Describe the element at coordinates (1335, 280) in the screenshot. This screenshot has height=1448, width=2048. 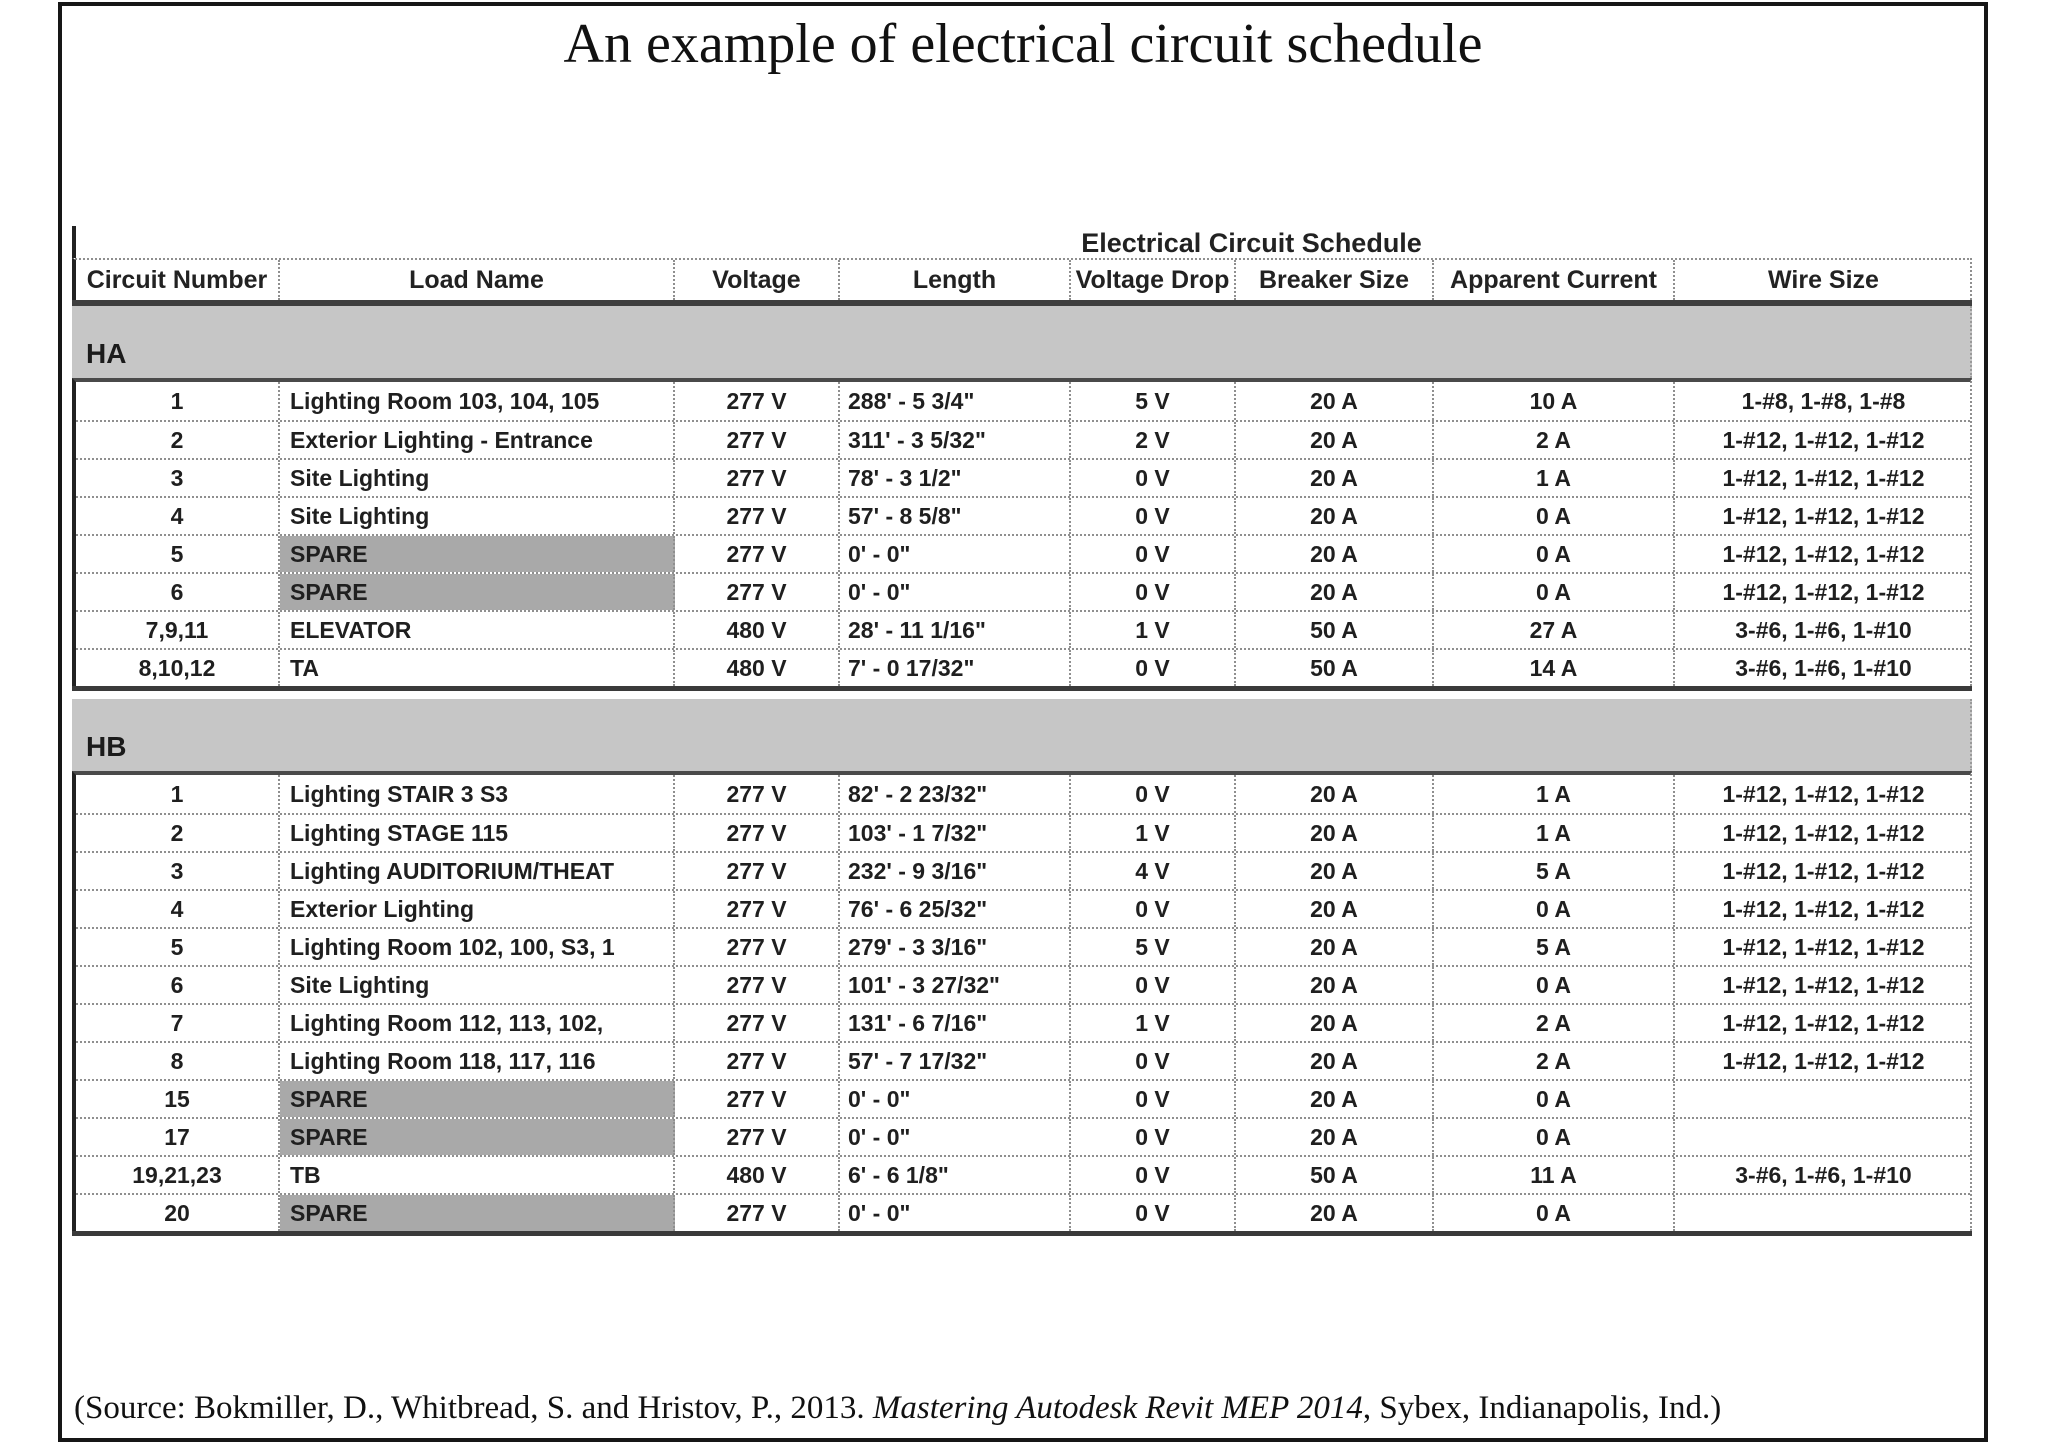
I see `column-header-breaker-size: Breaker Size` at that location.